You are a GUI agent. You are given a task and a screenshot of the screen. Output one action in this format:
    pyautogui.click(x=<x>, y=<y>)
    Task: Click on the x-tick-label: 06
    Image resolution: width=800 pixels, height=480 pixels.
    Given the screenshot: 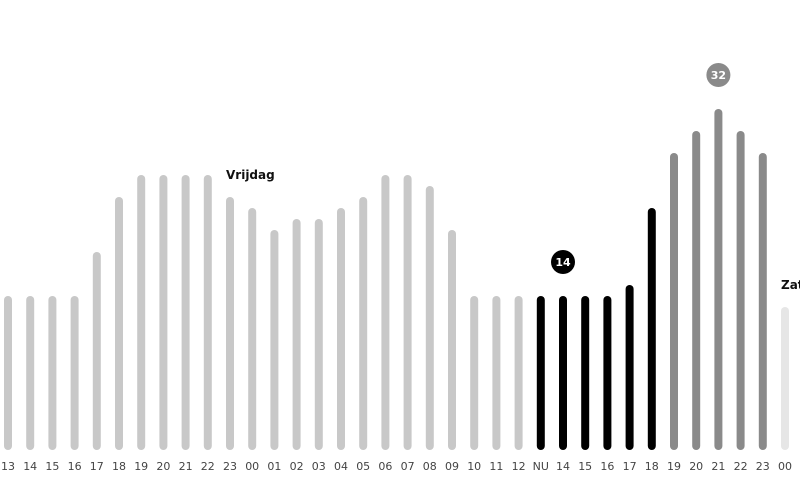 What is the action you would take?
    pyautogui.click(x=385, y=466)
    